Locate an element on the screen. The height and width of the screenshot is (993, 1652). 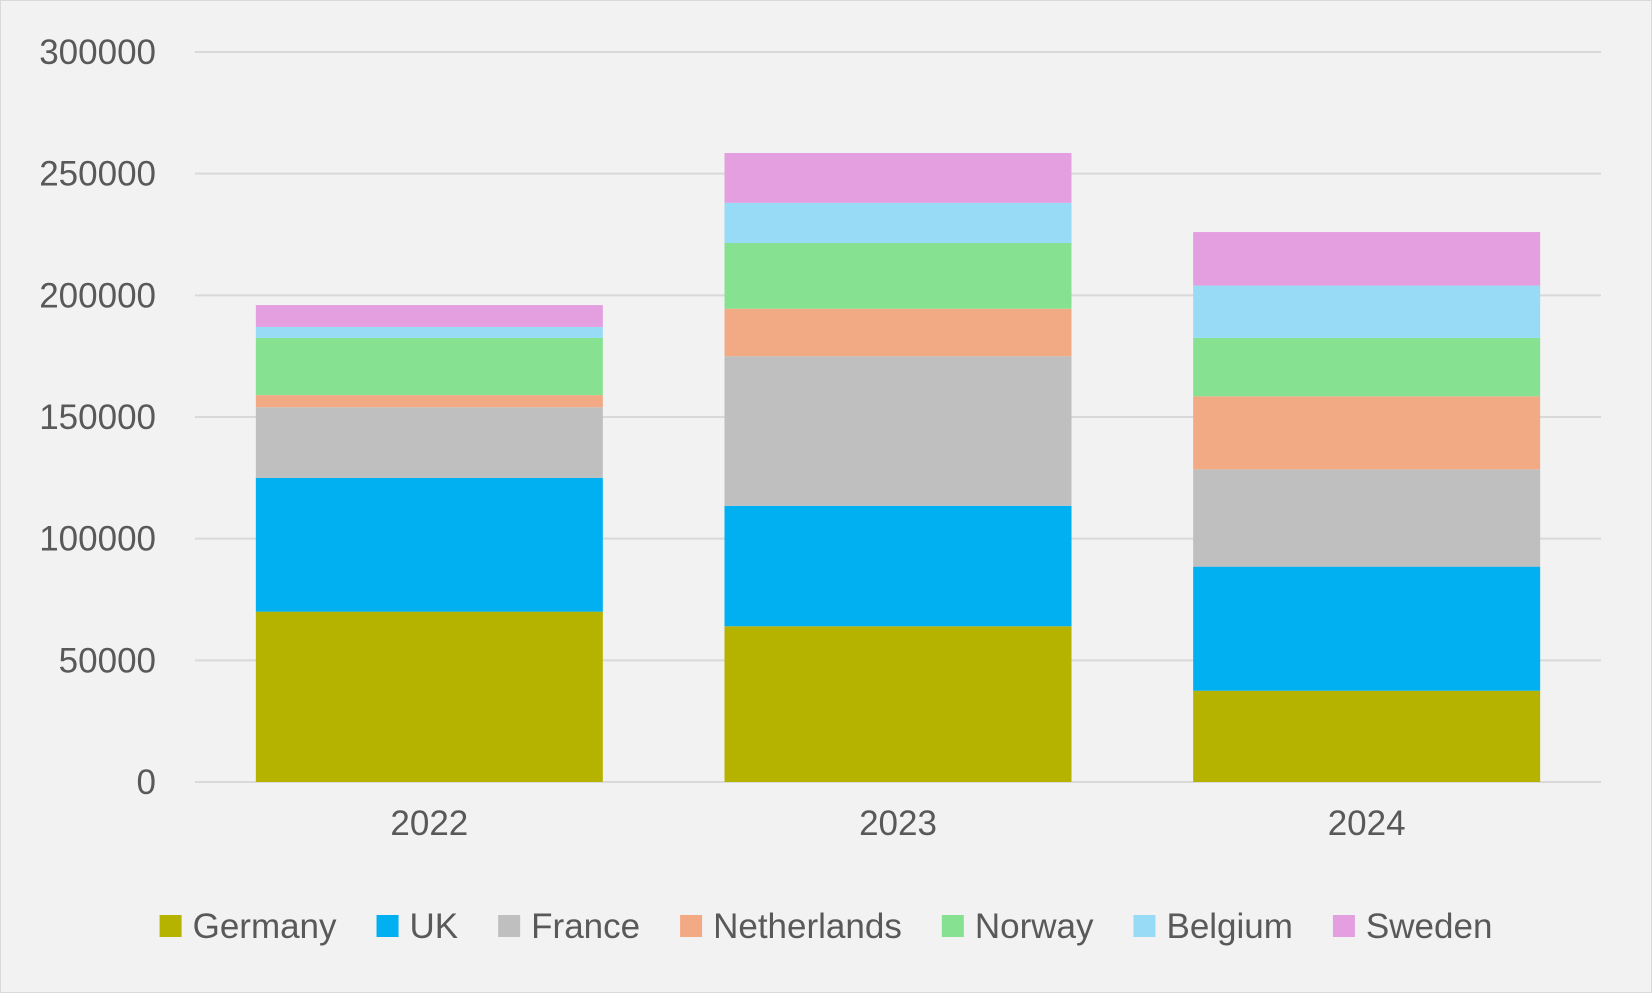
legend-label: Belgium is located at coordinates (1229, 926).